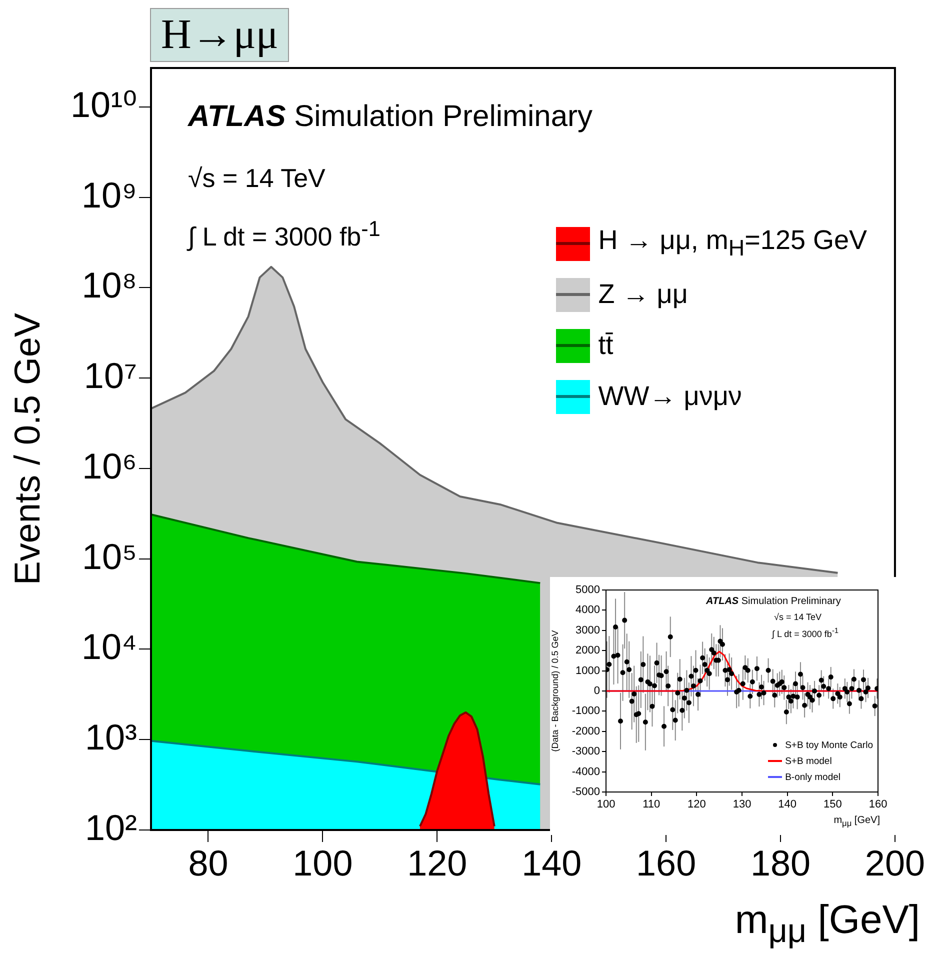 This screenshot has width=935, height=961. I want to click on y-tick-label: 10², so click(111, 827).